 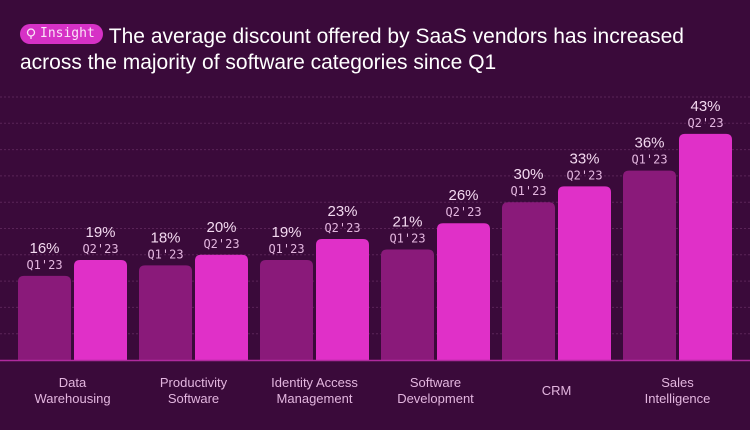 I want to click on x-tick-label: Sales Intelligence, so click(x=678, y=391).